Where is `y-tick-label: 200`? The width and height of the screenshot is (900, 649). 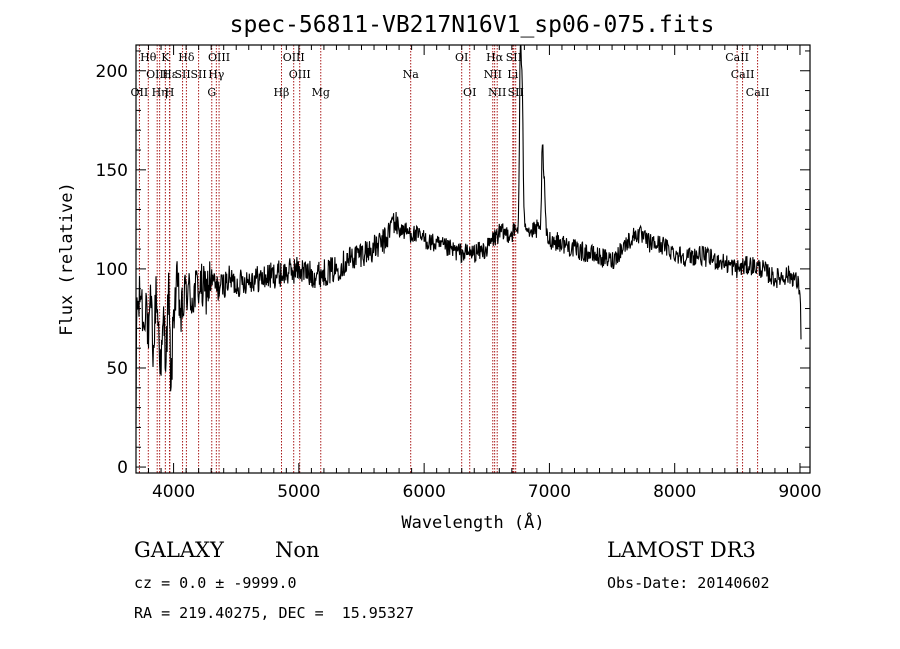
y-tick-label: 200 is located at coordinates (112, 72).